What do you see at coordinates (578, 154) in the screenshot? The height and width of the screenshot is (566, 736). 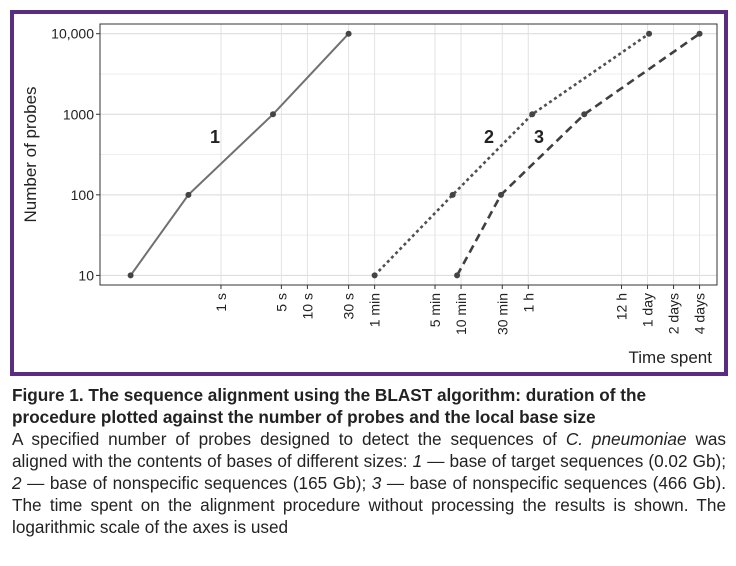 I see `series-3-line` at bounding box center [578, 154].